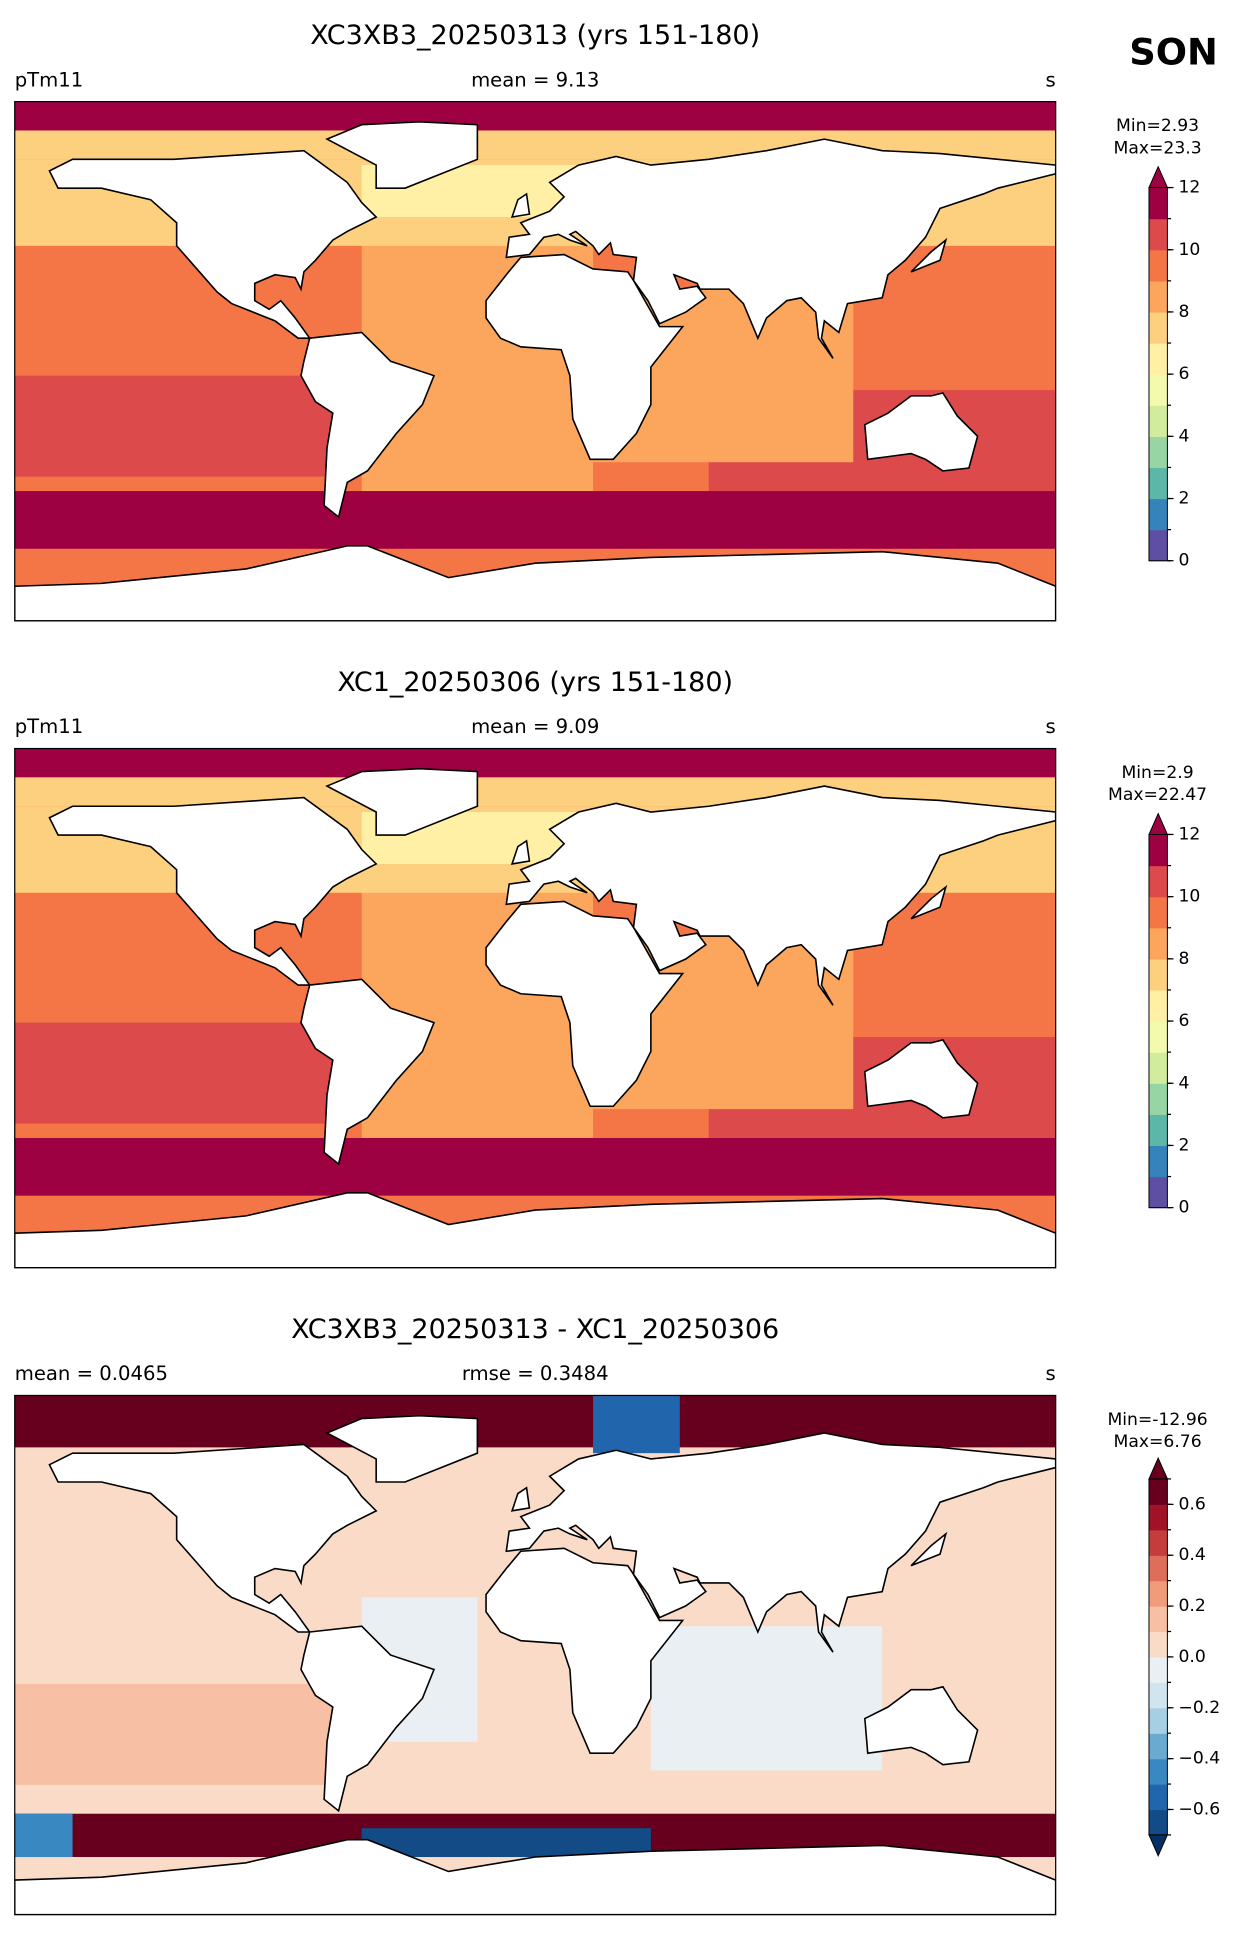  What do you see at coordinates (1199, 1759) in the screenshot?
I see `colorbar-tick-label: −0.4` at bounding box center [1199, 1759].